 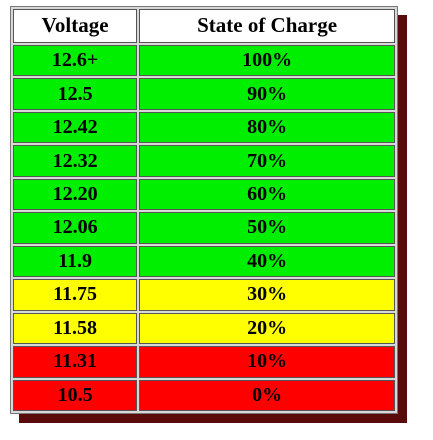 What do you see at coordinates (267, 261) in the screenshot?
I see `charge-cell: 40%` at bounding box center [267, 261].